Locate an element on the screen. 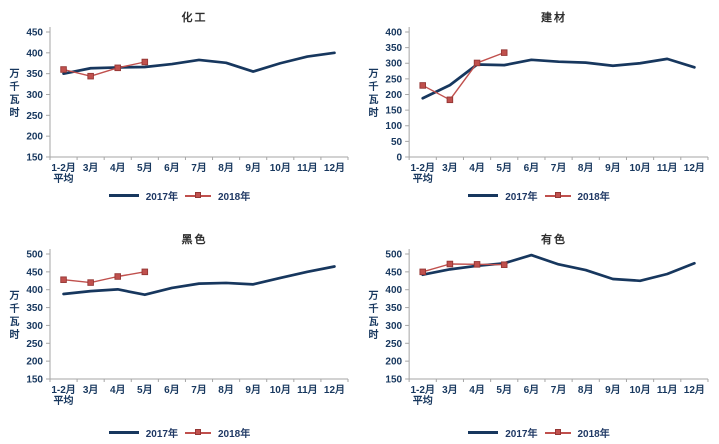 Image resolution: width=719 pixels, height=444 pixels. chart-title: 建材 is located at coordinates (554, 18).